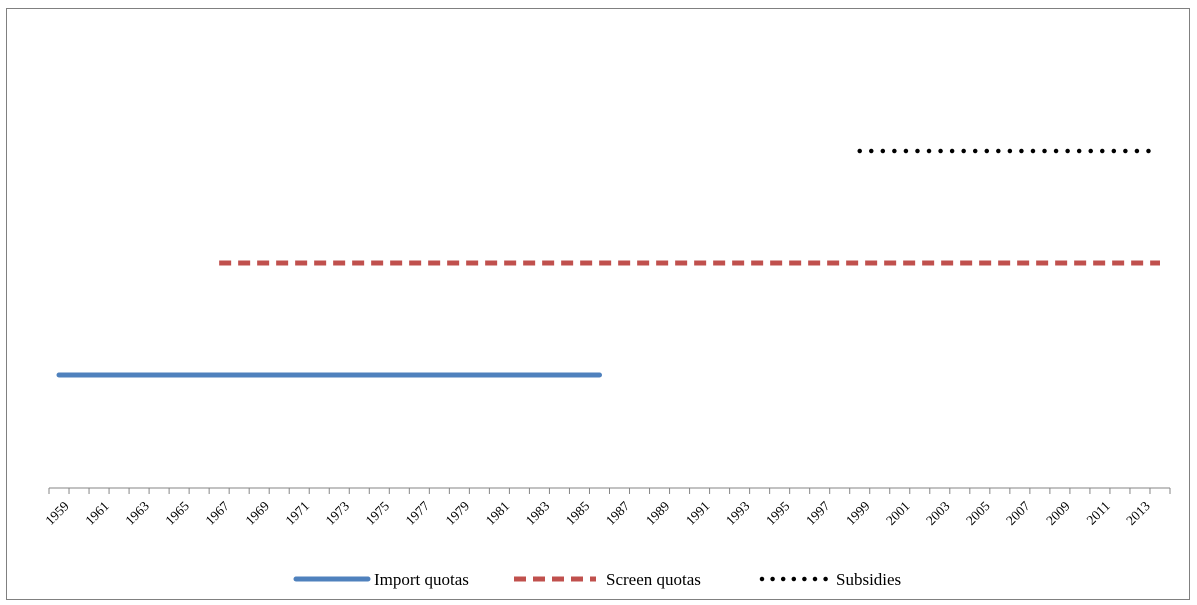 The height and width of the screenshot is (605, 1197). What do you see at coordinates (818, 513) in the screenshot?
I see `x-tick-label: 1997` at bounding box center [818, 513].